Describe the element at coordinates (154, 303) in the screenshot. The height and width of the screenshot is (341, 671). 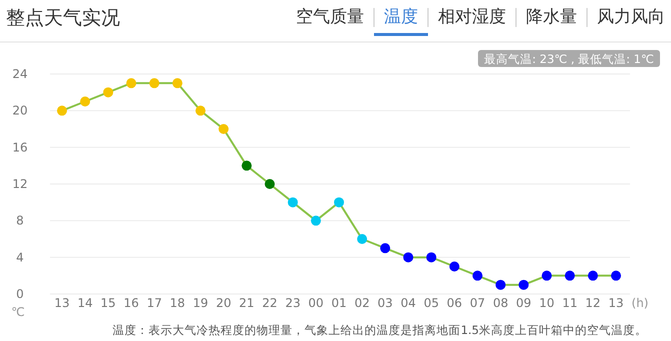
I see `x-tick-label: 17` at that location.